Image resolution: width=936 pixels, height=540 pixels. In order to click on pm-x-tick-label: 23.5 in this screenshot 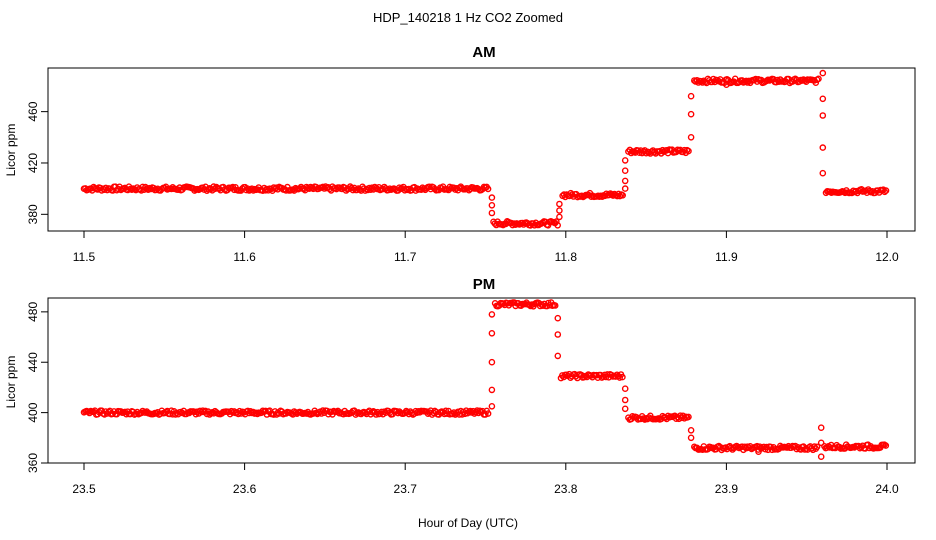, I will do `click(84, 489)`.